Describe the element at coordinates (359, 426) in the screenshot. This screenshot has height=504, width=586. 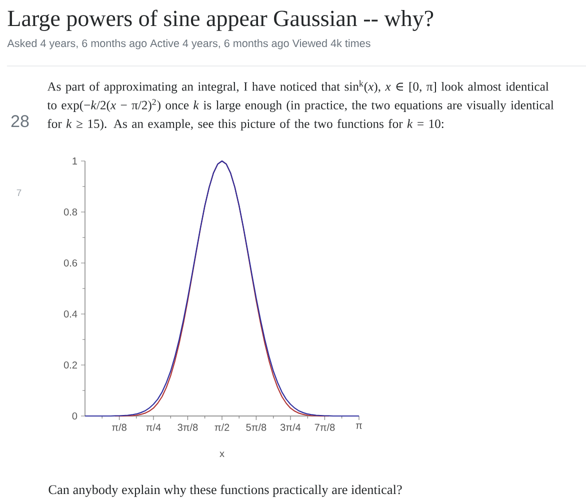
I see `x-tick-label: π` at that location.